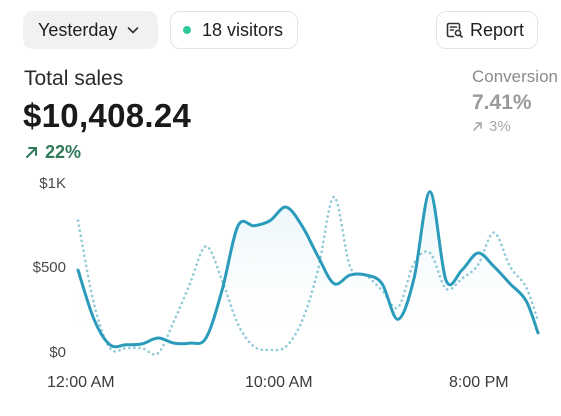 The height and width of the screenshot is (416, 561). Describe the element at coordinates (279, 382) in the screenshot. I see `x-tick-label: 10:00 AM` at that location.